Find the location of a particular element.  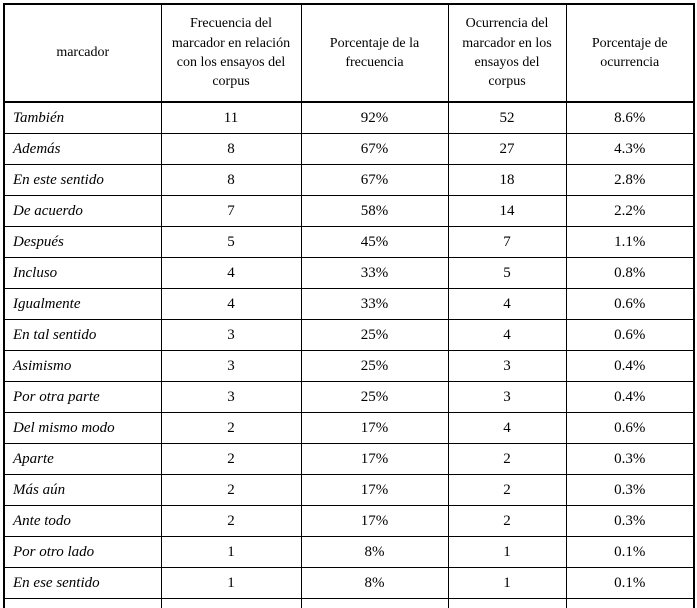

cell-marcador: Ante todo is located at coordinates (82, 521).